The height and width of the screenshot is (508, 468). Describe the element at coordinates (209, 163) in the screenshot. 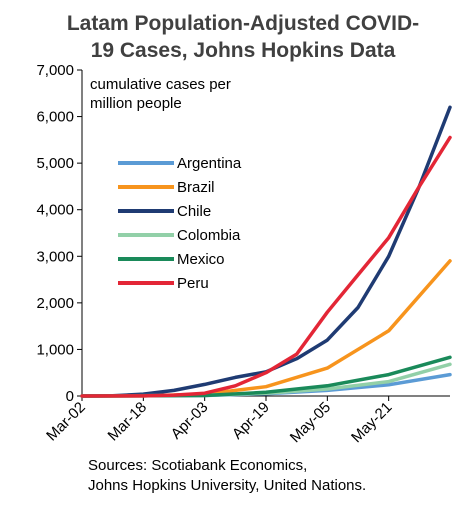

I see `legend-label-argentina: Argentina` at that location.